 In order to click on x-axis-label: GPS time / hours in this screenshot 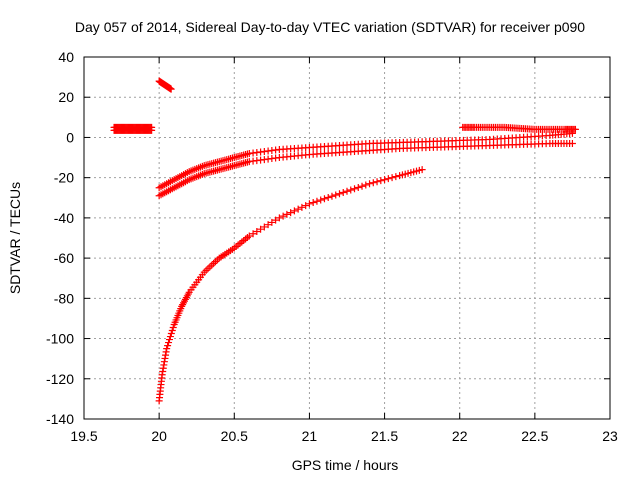, I will do `click(345, 465)`.